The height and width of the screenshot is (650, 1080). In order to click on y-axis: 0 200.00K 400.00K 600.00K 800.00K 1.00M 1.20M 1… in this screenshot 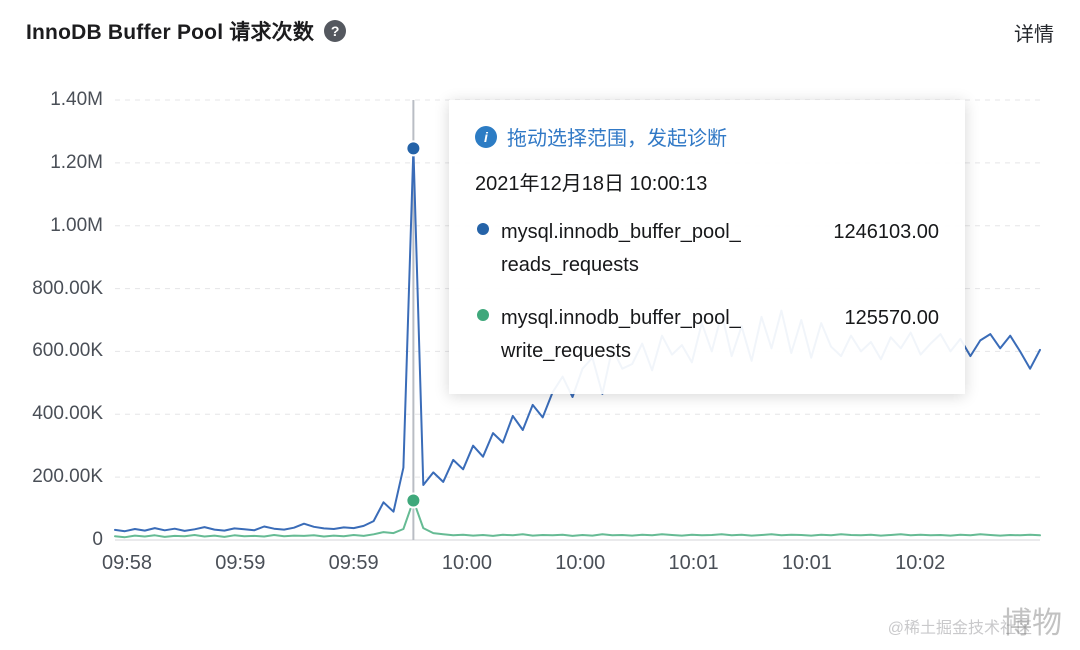, I will do `click(51, 319)`.